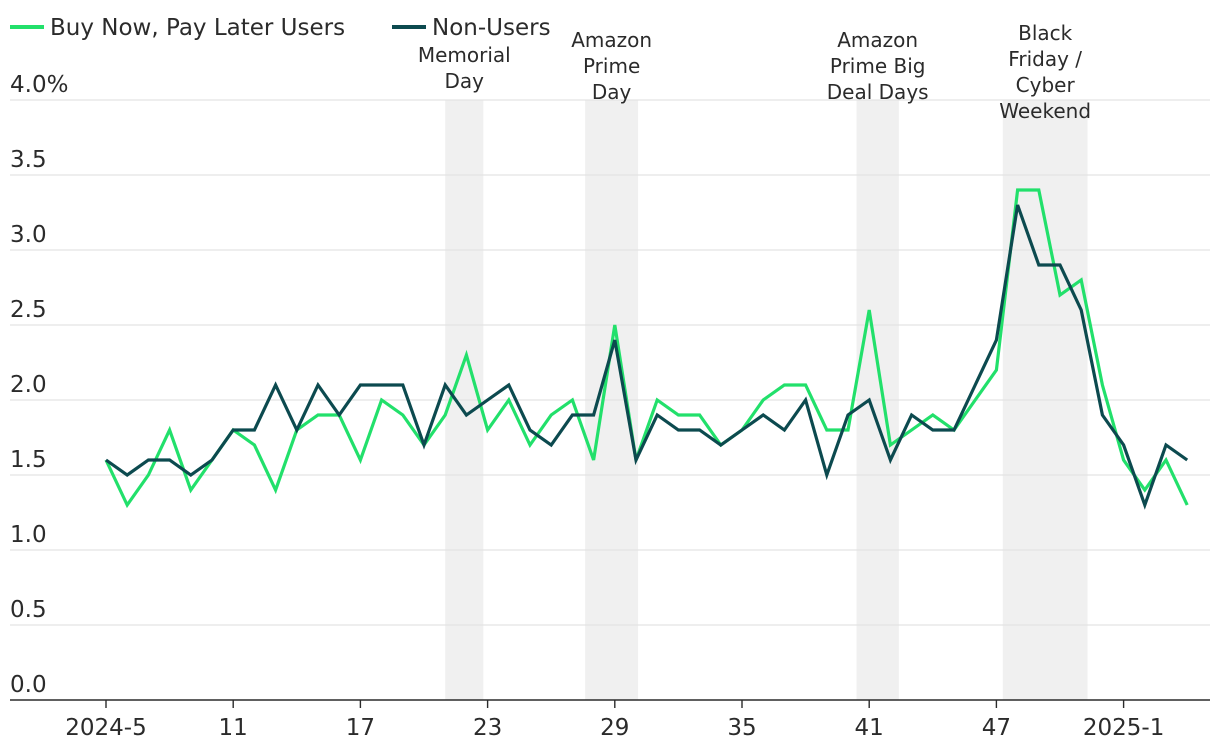 The image size is (1220, 752). I want to click on x-tick-label: 29, so click(614, 728).